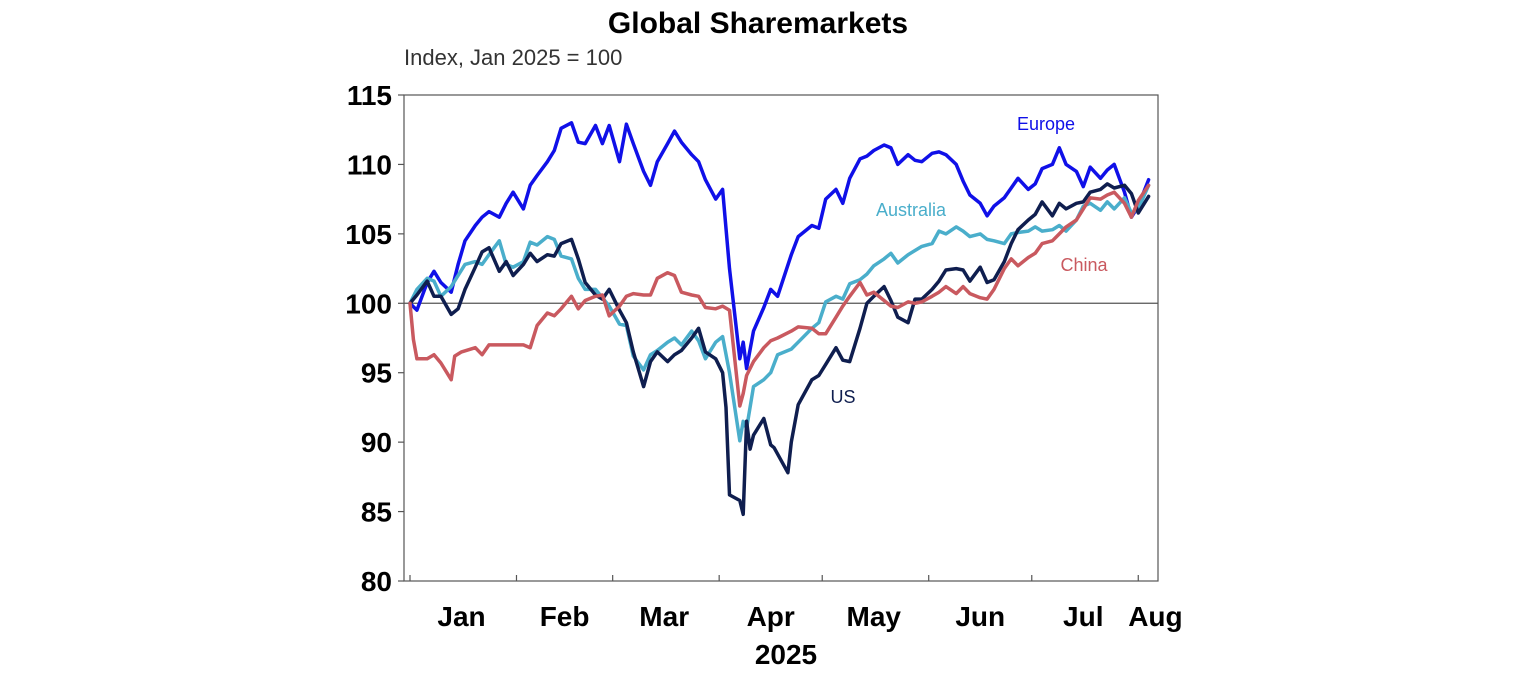 The width and height of the screenshot is (1536, 680). What do you see at coordinates (513, 57) in the screenshot?
I see `chart-subtitle: Index, Jan 2025 = 100` at bounding box center [513, 57].